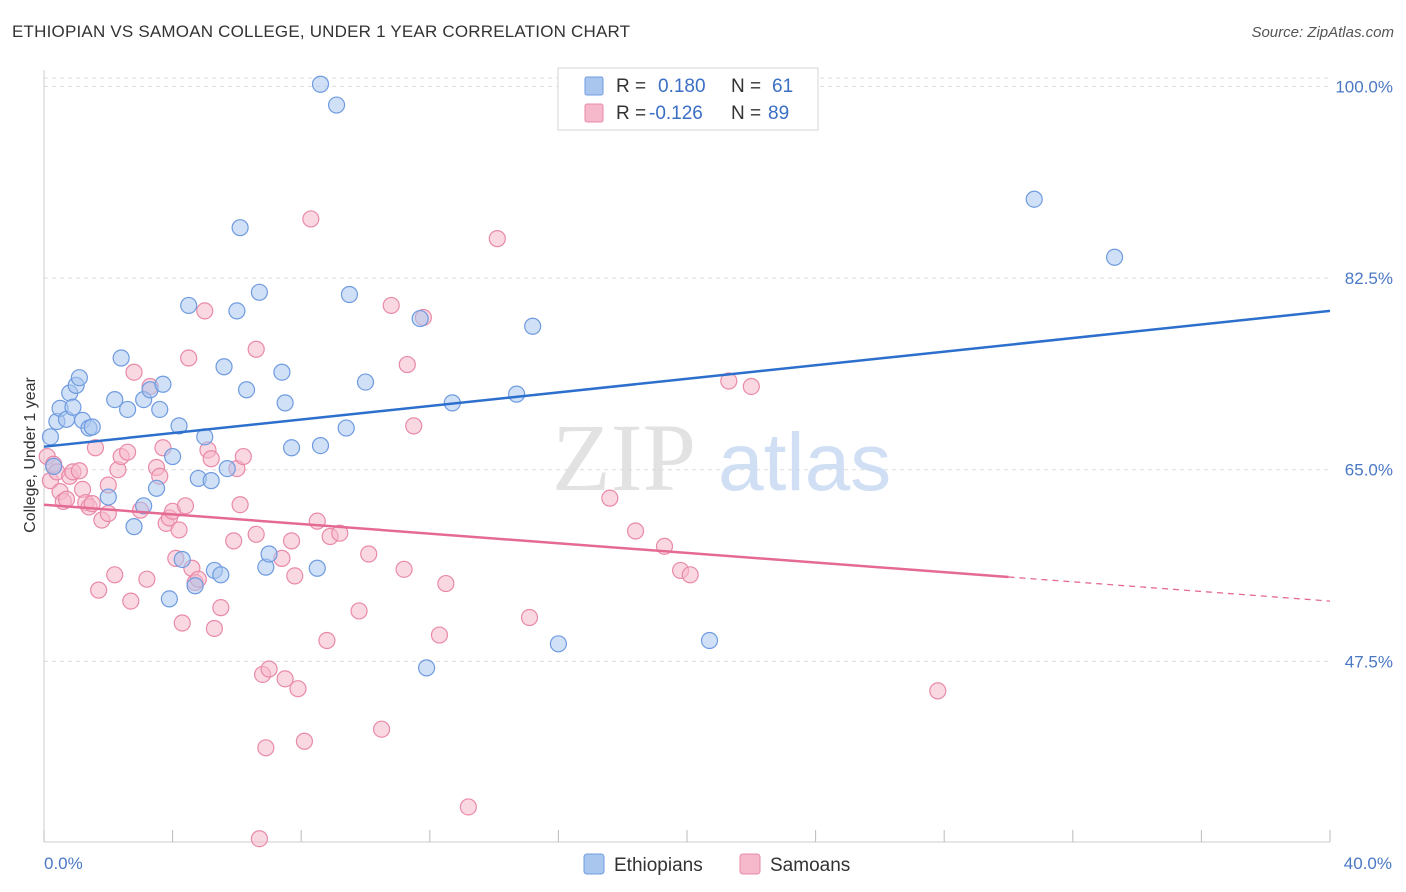  What do you see at coordinates (1369, 278) in the screenshot?
I see `y-tick-label: 82.5%` at bounding box center [1369, 278].